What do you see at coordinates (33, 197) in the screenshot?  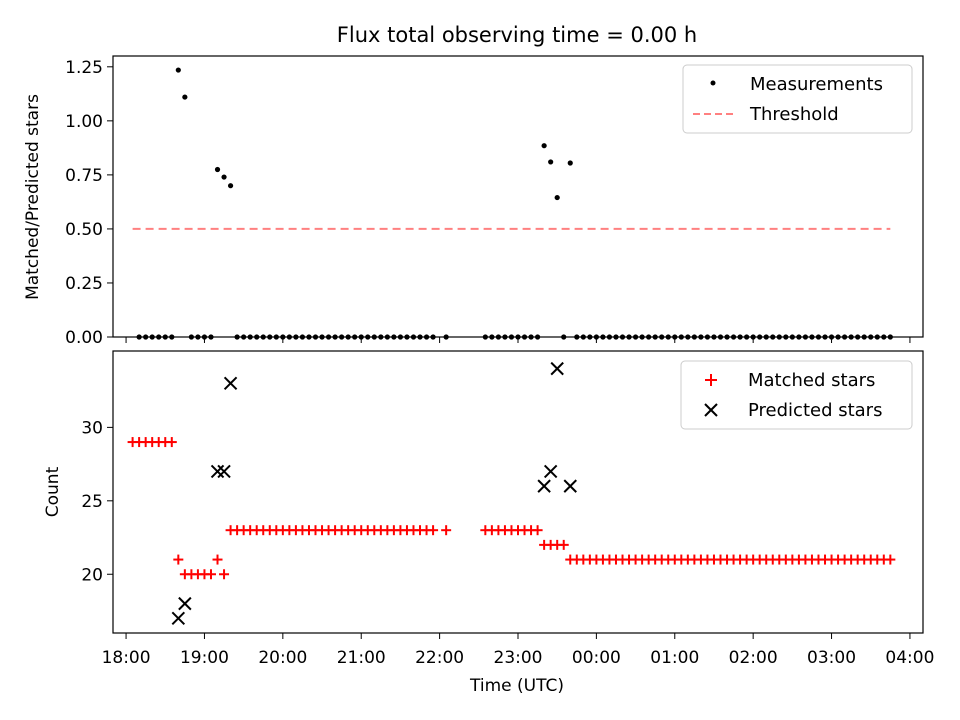 I see `top-y-axis-label: Matched/Predicted stars` at bounding box center [33, 197].